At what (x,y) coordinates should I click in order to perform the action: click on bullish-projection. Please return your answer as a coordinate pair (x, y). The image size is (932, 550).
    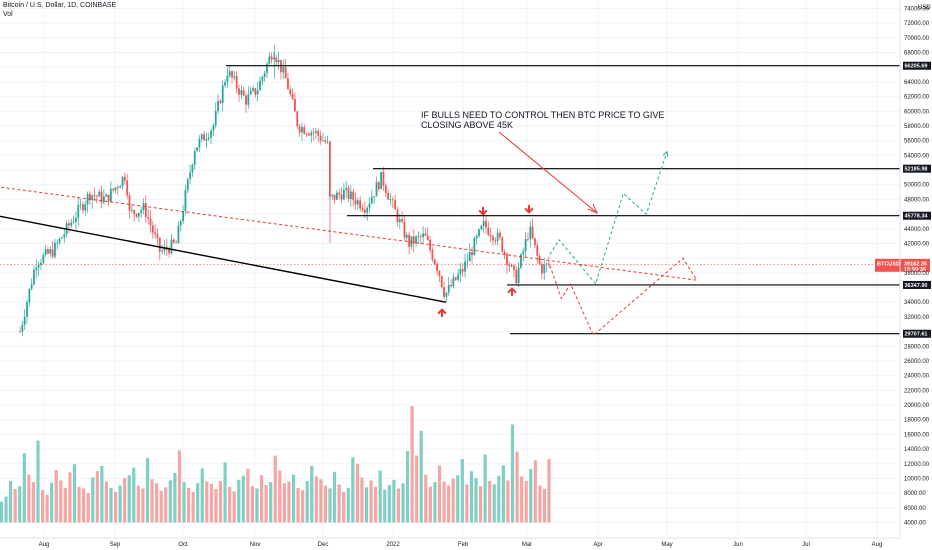
    Looking at the image, I should click on (608, 218).